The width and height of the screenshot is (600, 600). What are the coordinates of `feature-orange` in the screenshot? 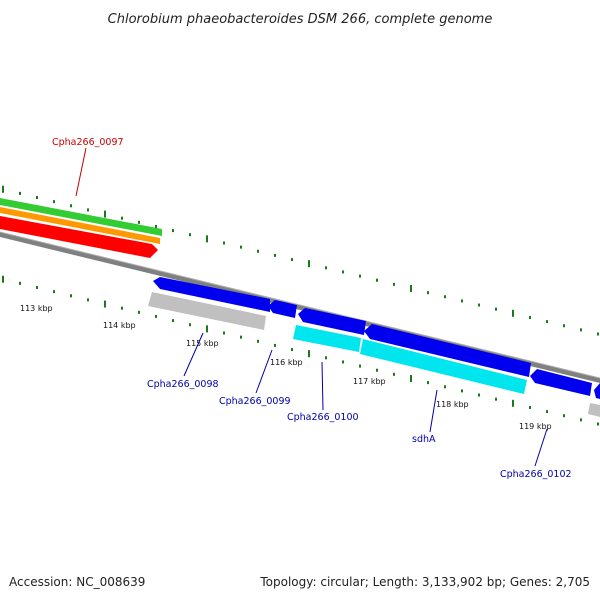 It's located at (80, 225).